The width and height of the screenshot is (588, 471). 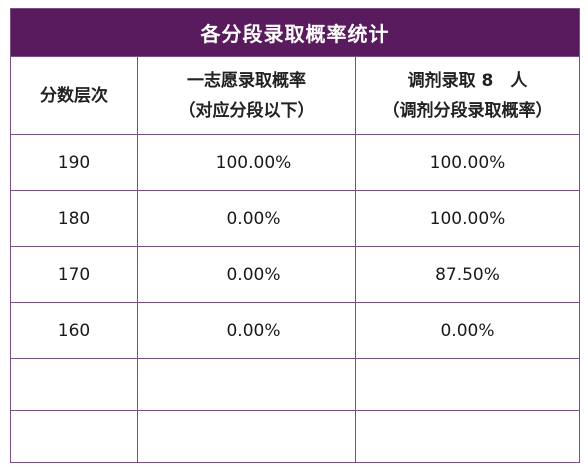 I want to click on header-adjustment-line1: 调剂录取 8 人, so click(x=467, y=80).